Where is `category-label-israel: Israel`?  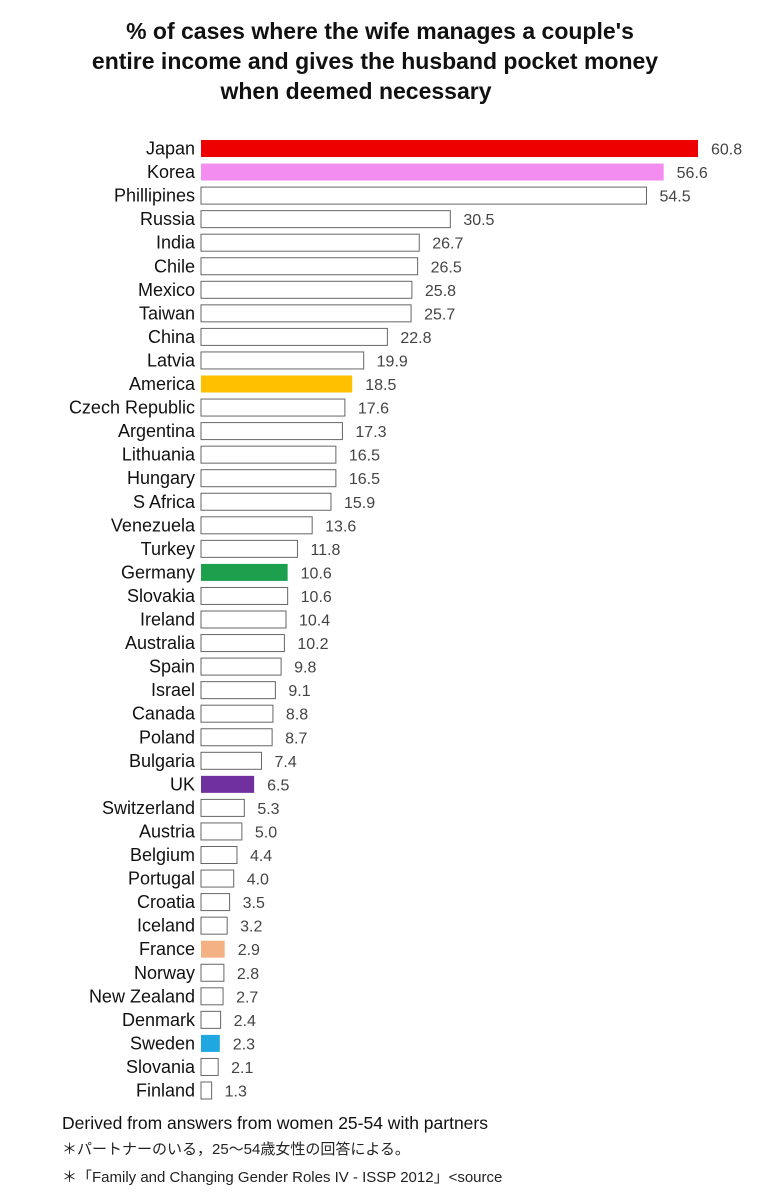
category-label-israel: Israel is located at coordinates (173, 690).